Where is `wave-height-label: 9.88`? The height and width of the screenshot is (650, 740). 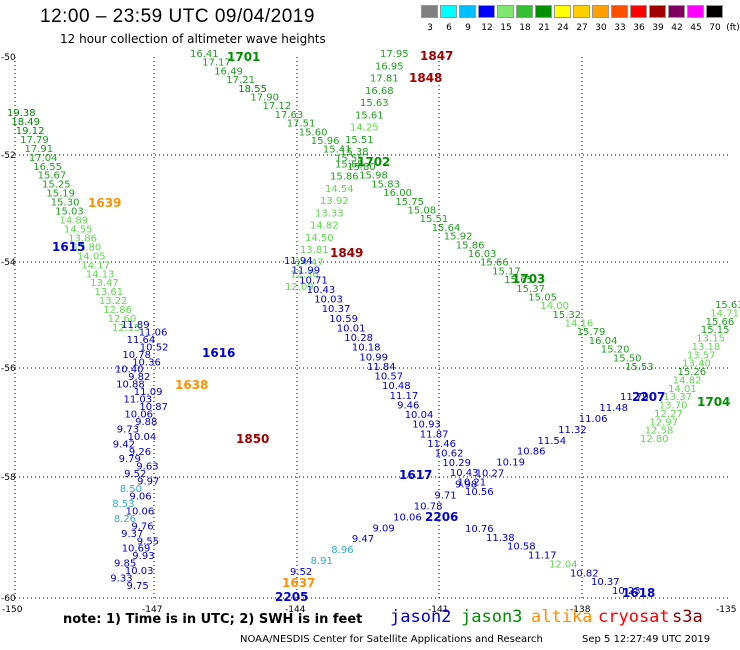
wave-height-label: 9.88 is located at coordinates (146, 422).